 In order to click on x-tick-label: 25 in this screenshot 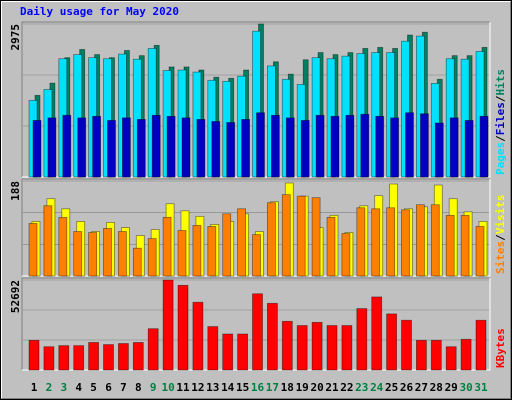, I will do `click(391, 387)`.